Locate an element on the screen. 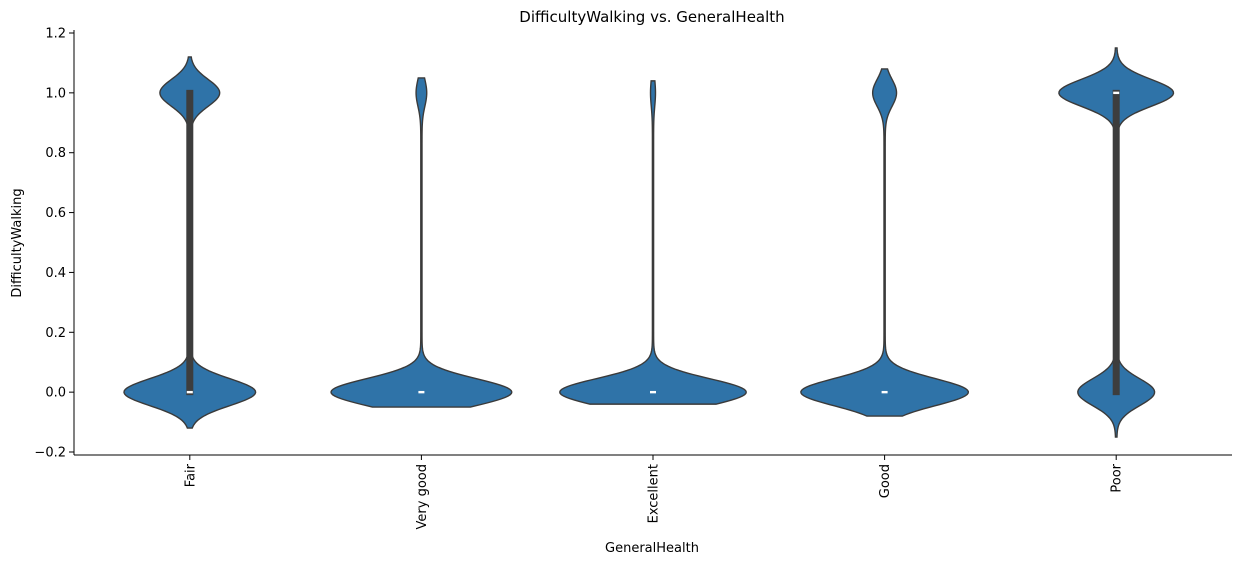  chart-title: DifficultyWalking vs. GeneralHealth is located at coordinates (651, 17).